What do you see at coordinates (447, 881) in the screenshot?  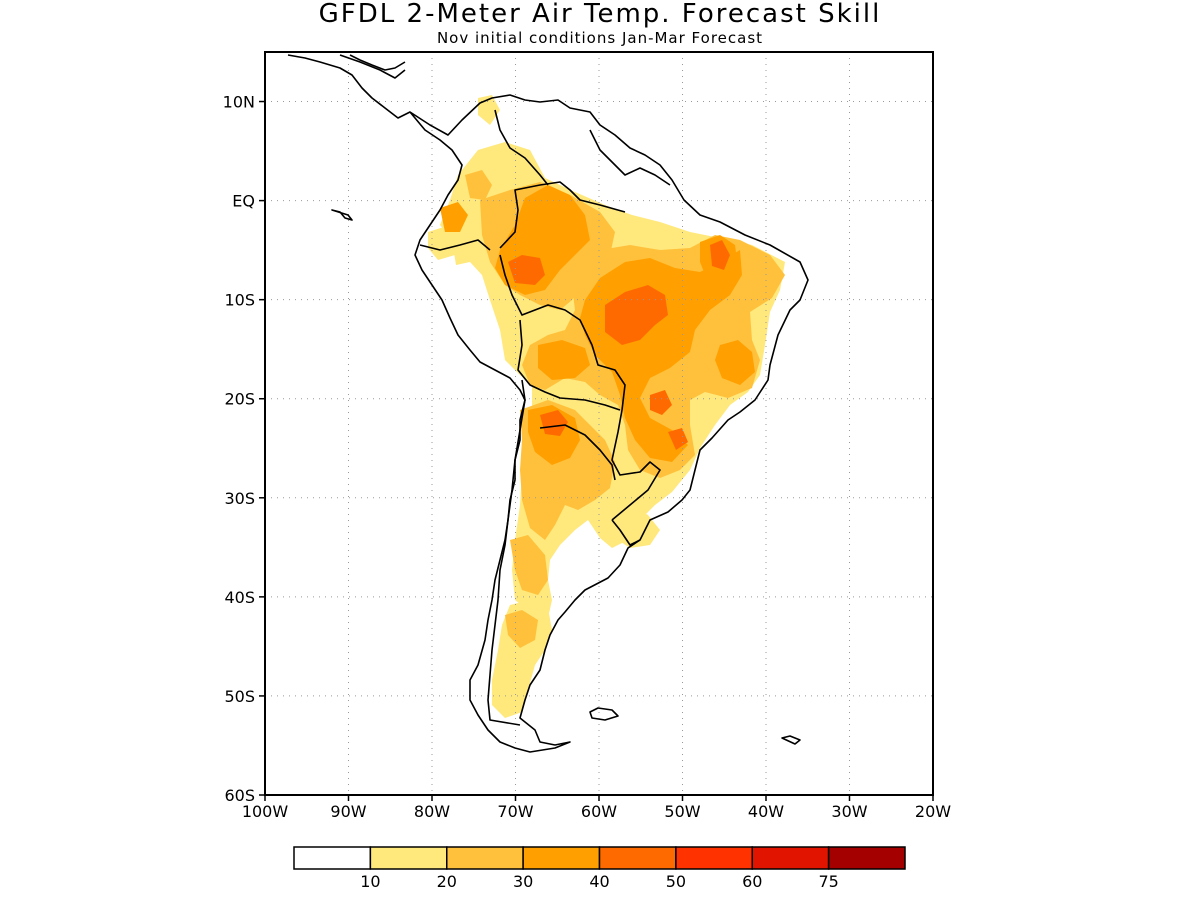 I see `colorbar-label: 20` at bounding box center [447, 881].